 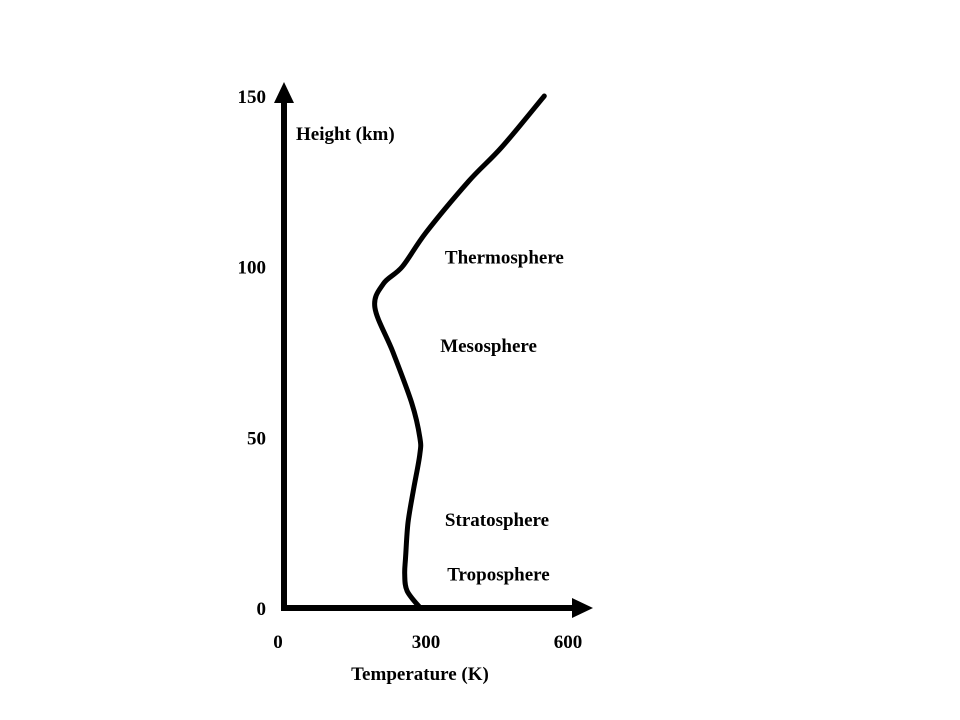 I want to click on temperature-profile-line, so click(x=459, y=352).